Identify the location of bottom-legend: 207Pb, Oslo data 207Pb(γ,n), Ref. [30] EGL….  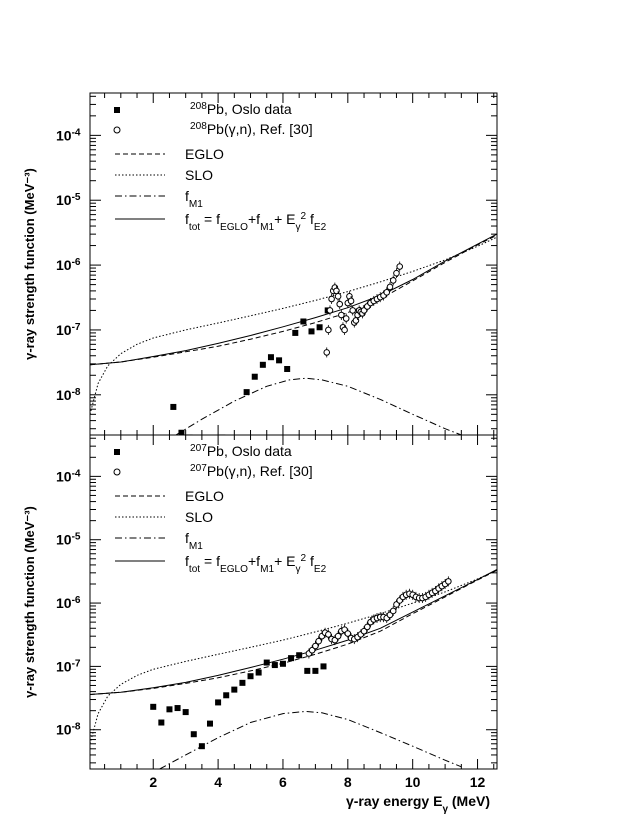
(220, 509).